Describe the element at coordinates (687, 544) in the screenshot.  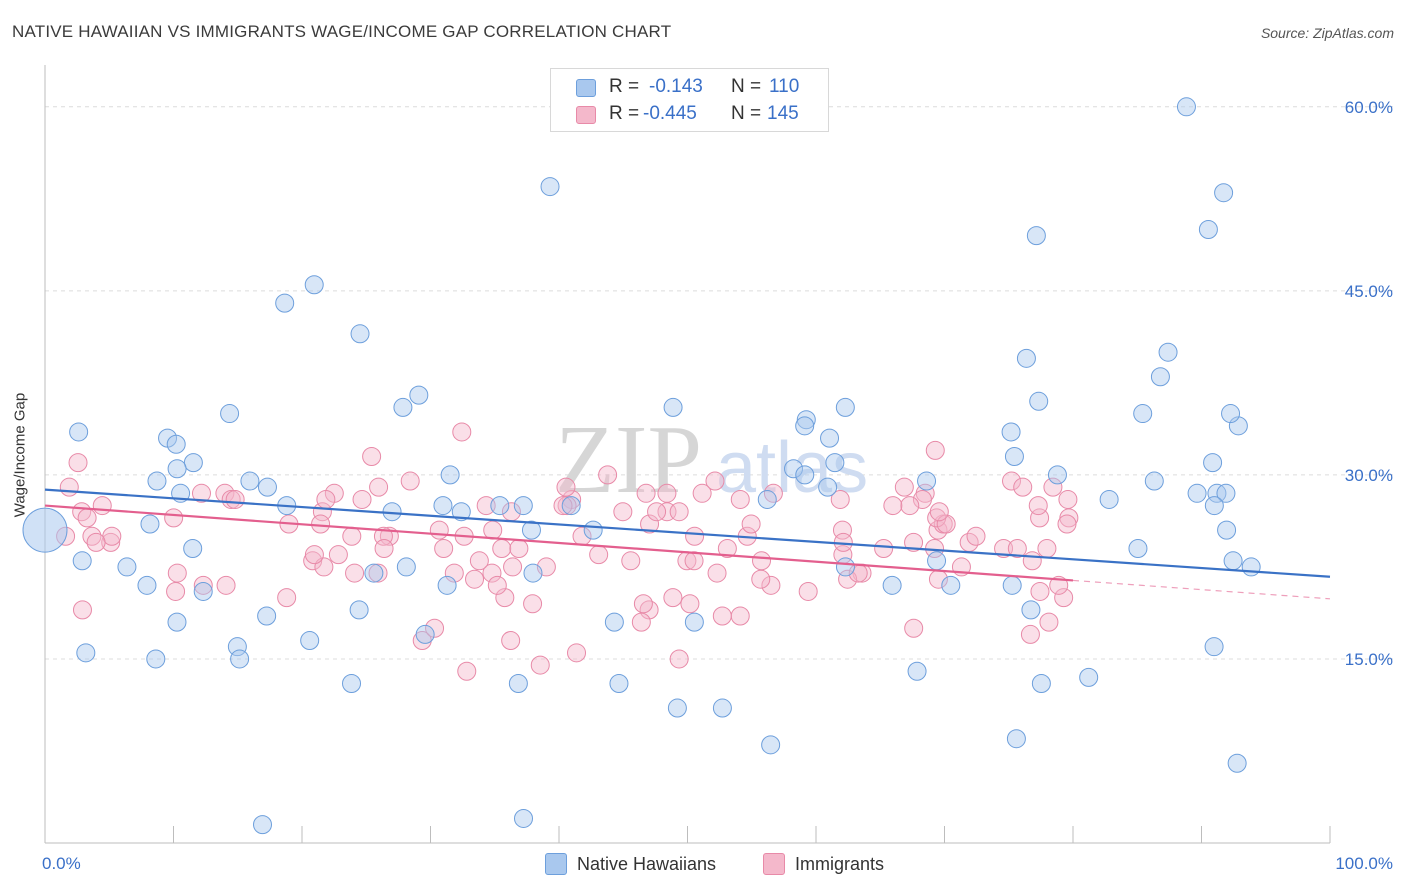
I see `trend-lines` at that location.